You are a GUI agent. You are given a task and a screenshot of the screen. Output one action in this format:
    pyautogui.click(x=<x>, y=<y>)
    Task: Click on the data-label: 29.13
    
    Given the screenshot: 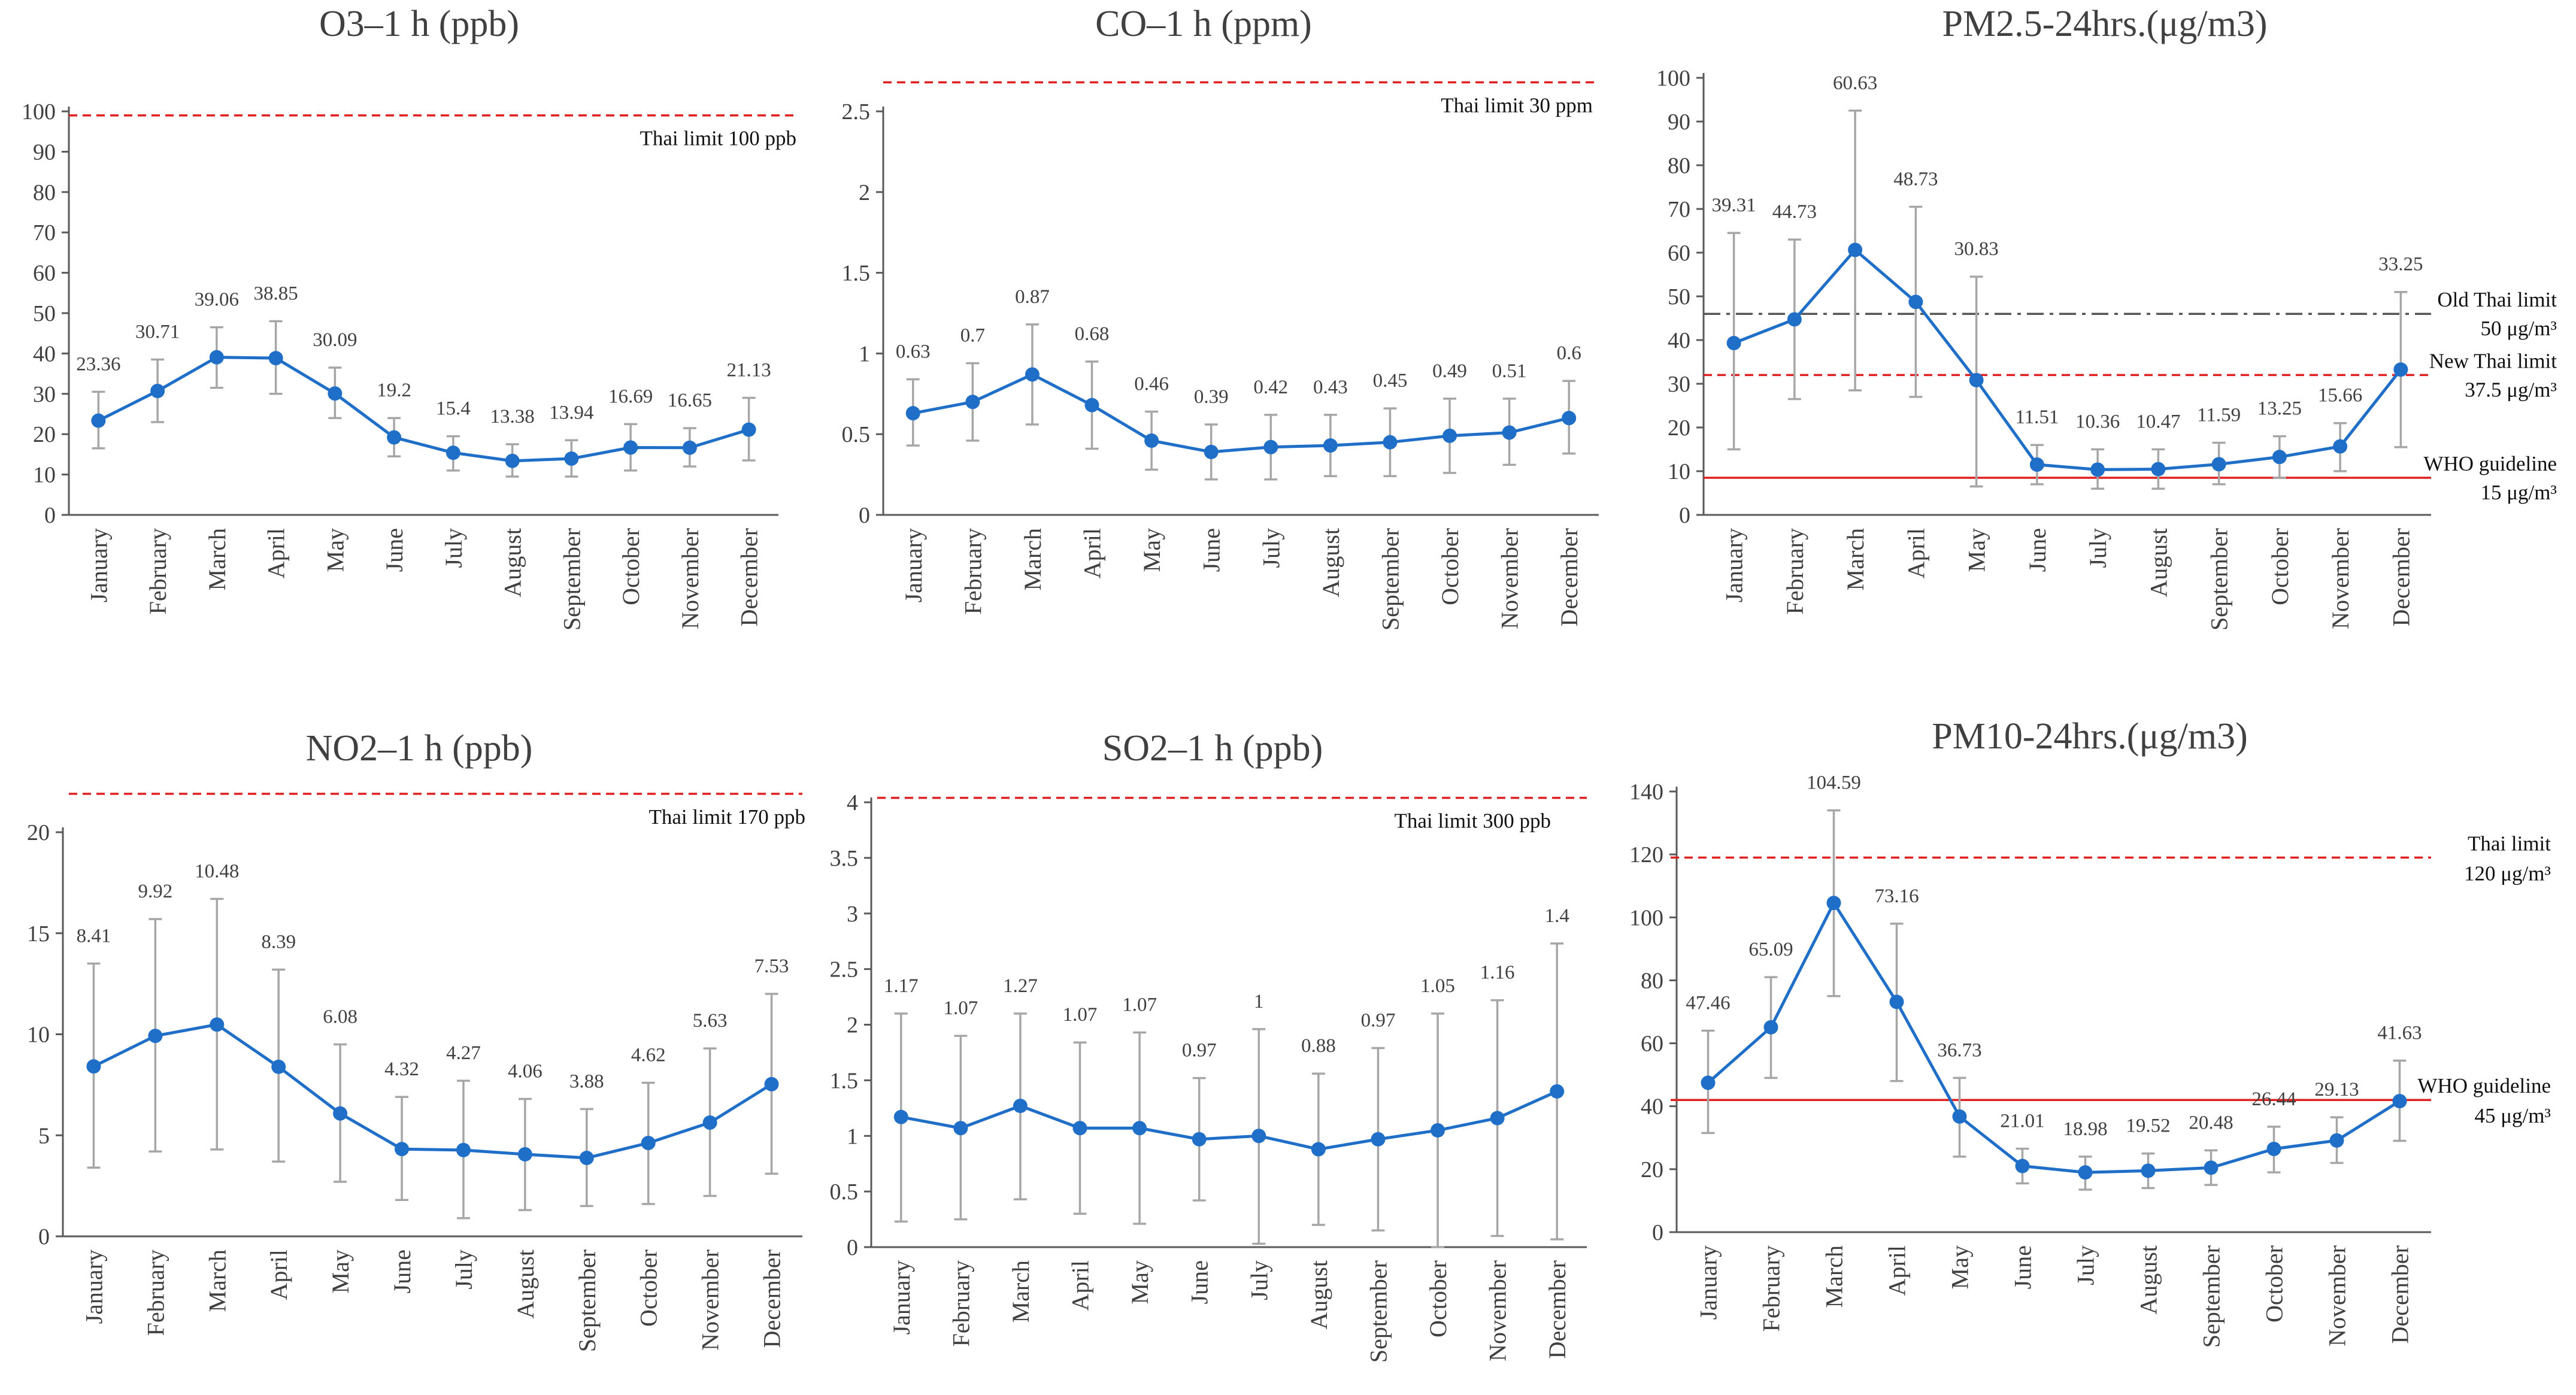 What is the action you would take?
    pyautogui.click(x=2336, y=1089)
    